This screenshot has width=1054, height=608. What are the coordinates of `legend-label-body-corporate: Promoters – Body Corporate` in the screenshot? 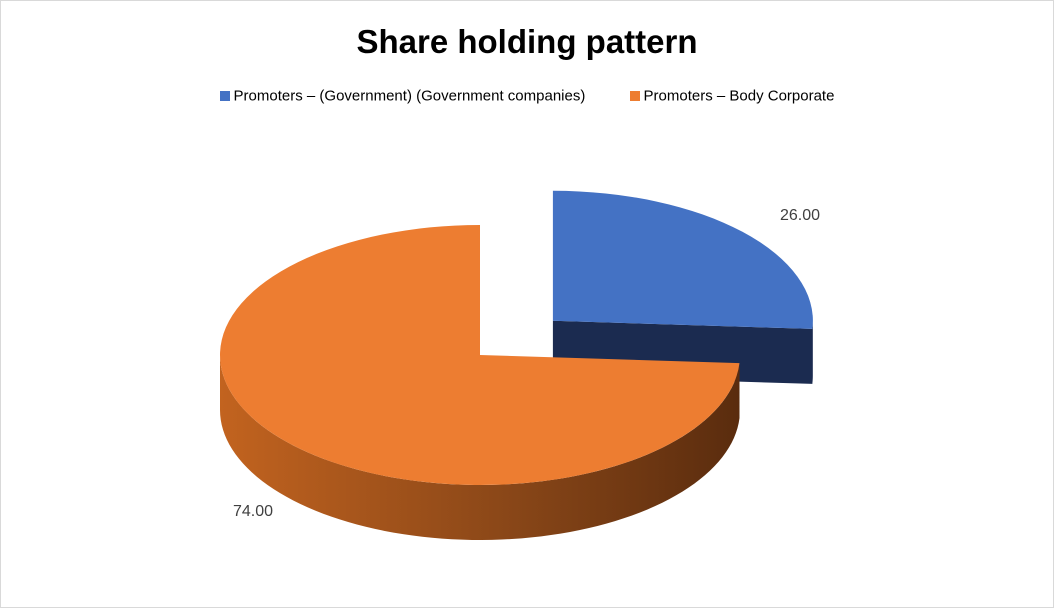 It's located at (739, 96).